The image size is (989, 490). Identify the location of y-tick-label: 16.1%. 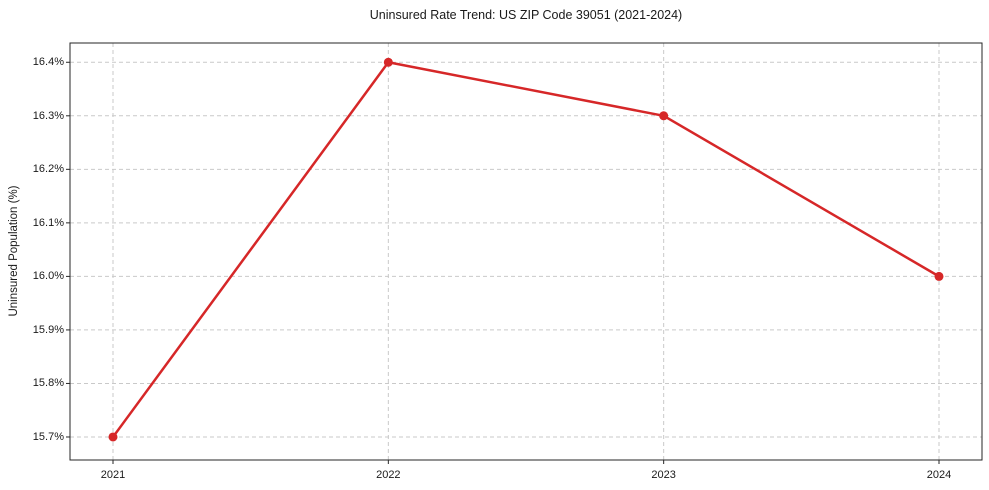
(48, 222).